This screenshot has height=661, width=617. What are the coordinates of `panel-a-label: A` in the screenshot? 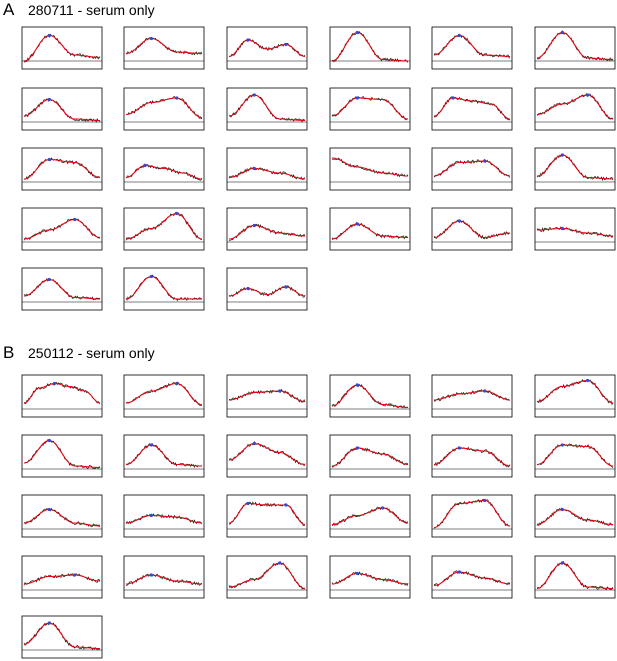 It's located at (9, 9).